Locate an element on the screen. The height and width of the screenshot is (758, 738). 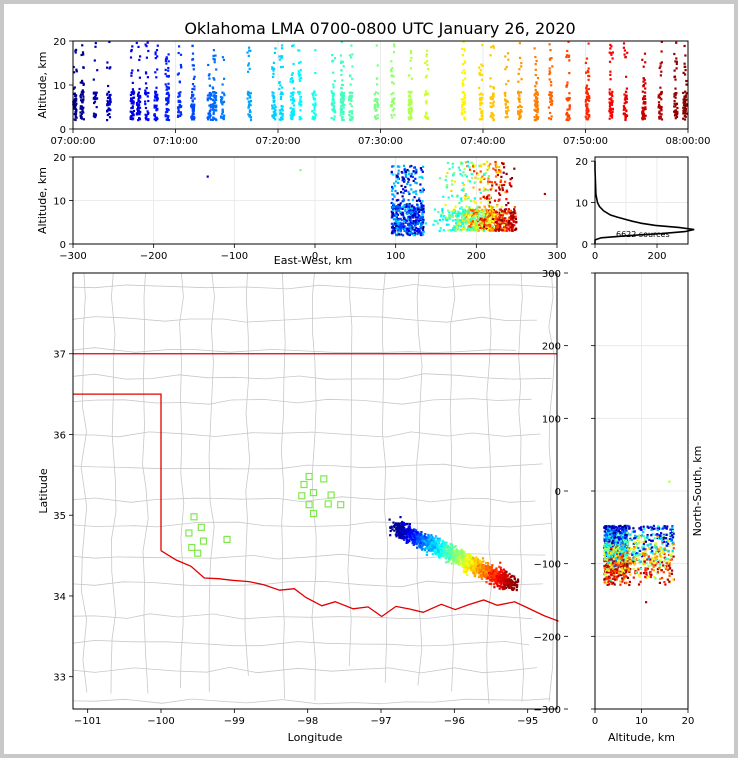
stations is located at coordinates (265, 514).